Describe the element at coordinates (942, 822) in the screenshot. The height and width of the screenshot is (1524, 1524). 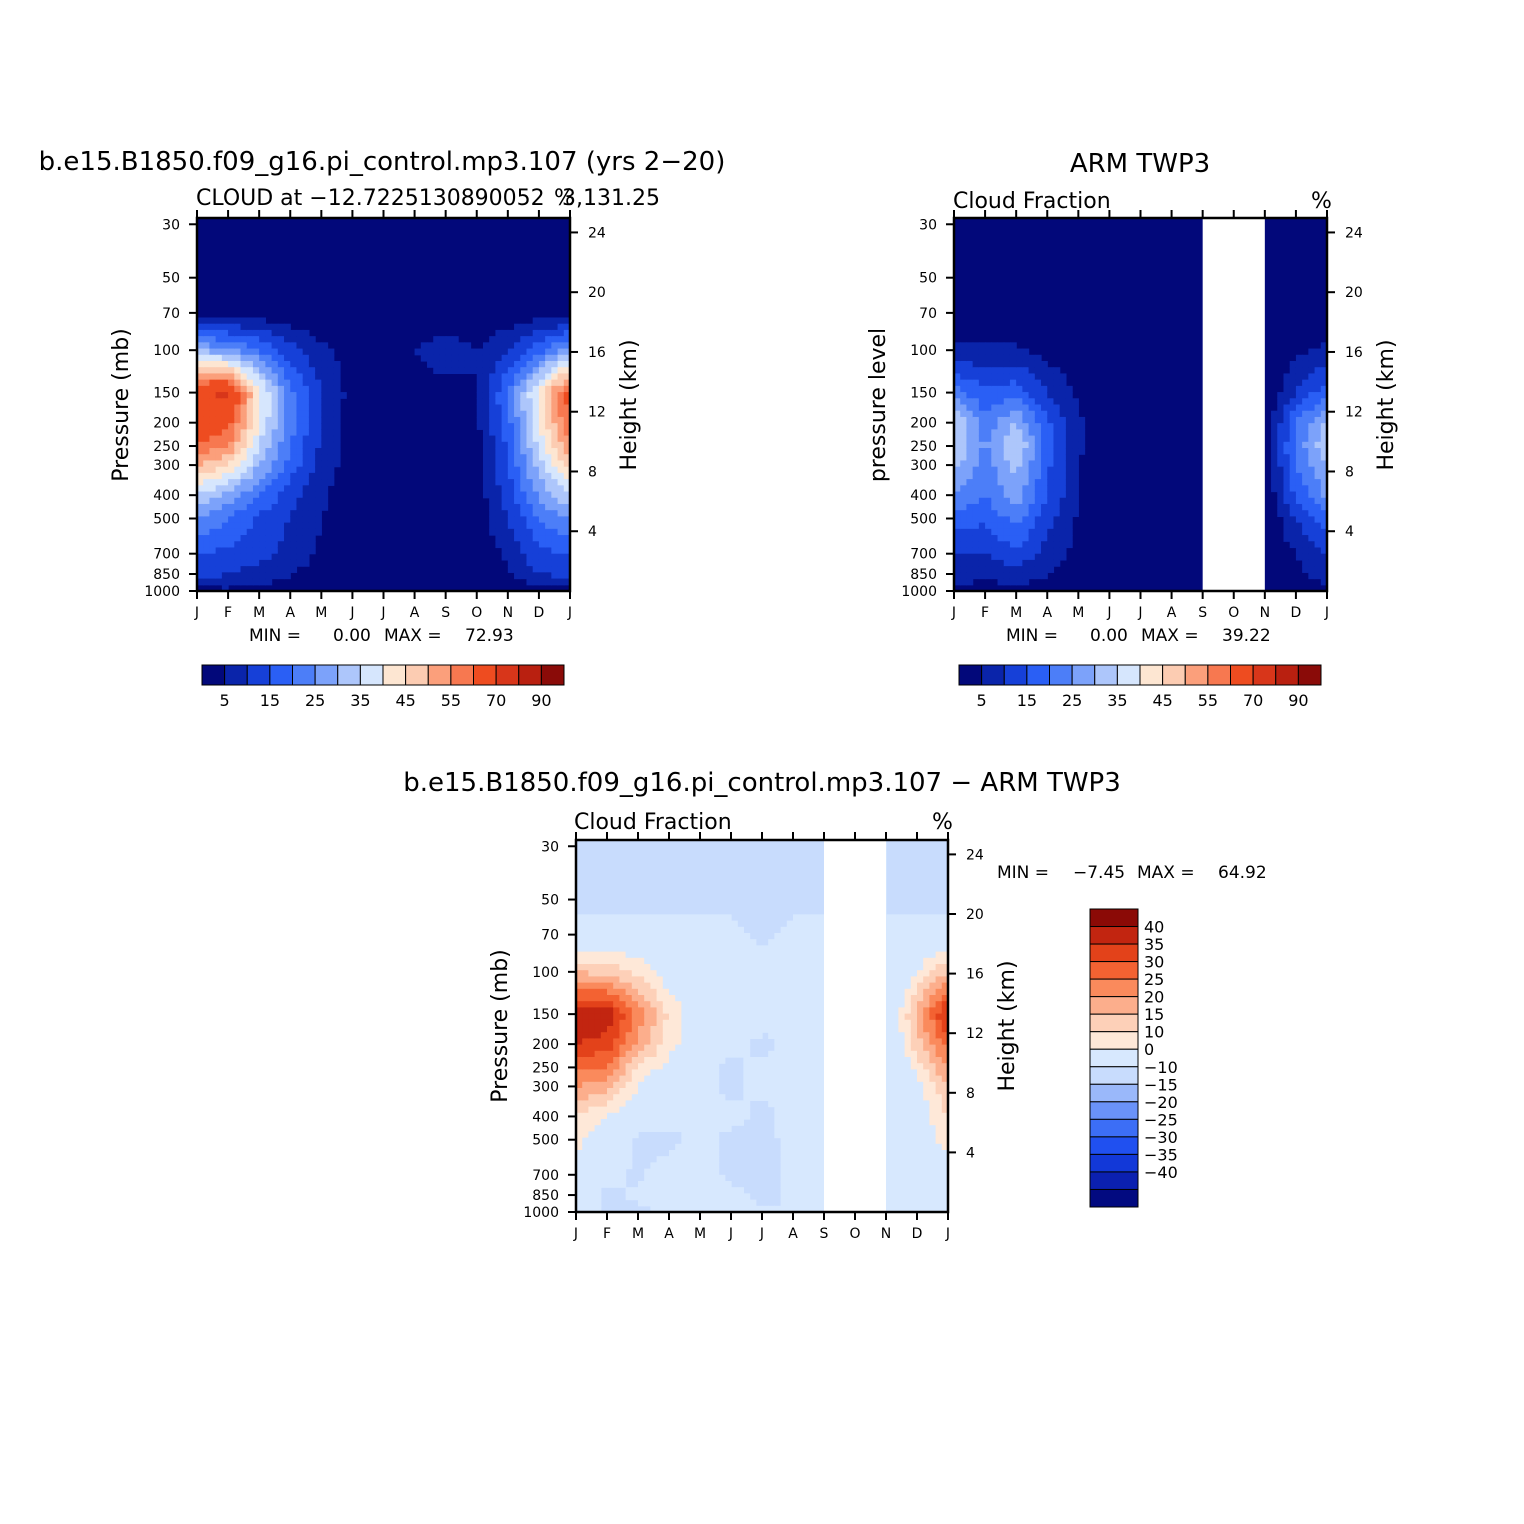
I see `panel-diff-subtitle-right: %` at that location.